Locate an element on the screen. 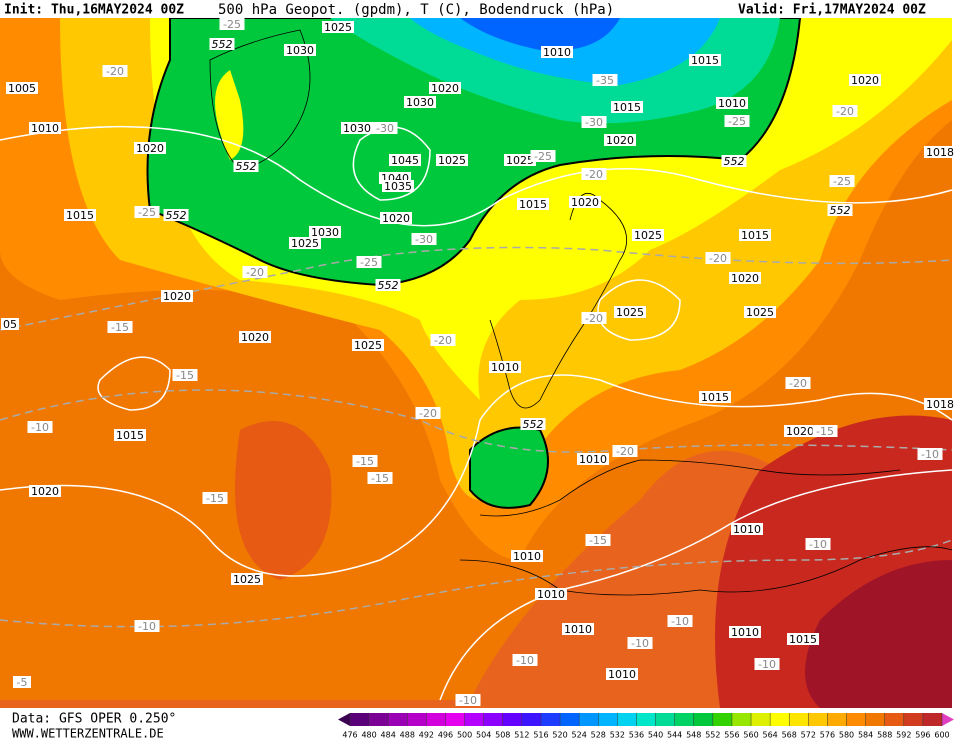 This screenshot has height=741, width=959. temperature-label: -5 is located at coordinates (22, 682).